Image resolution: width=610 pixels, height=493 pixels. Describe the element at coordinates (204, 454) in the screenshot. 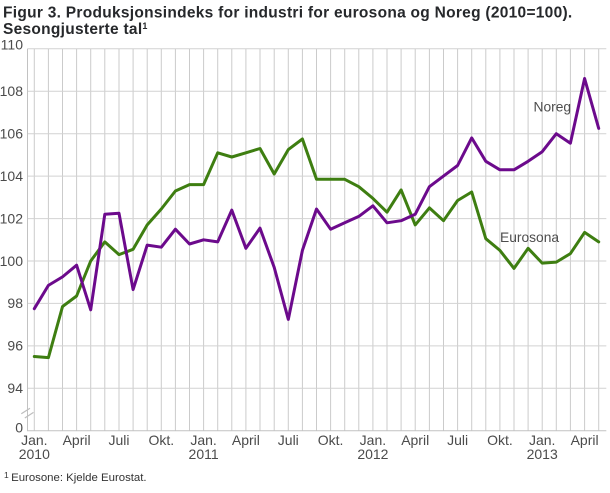

I see `svg-text: 2011` at that location.